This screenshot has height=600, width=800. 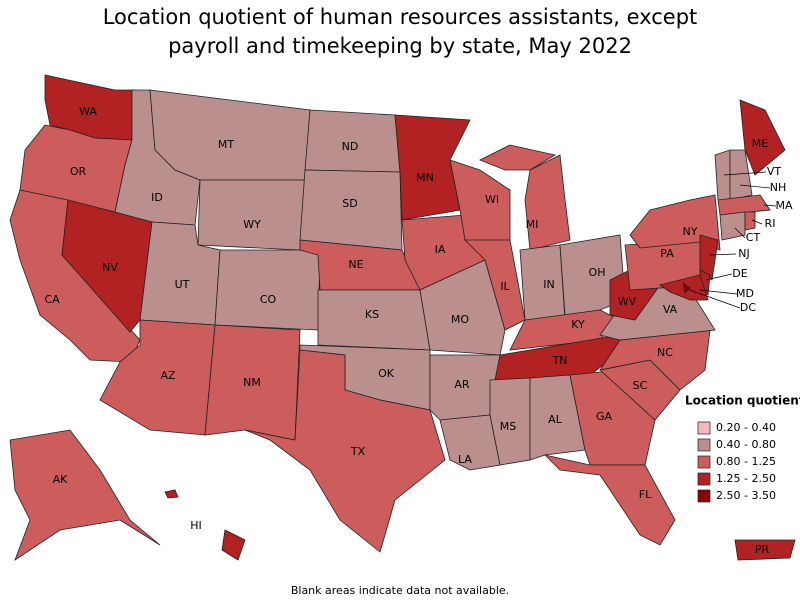 I want to click on state-label: NY, so click(x=690, y=231).